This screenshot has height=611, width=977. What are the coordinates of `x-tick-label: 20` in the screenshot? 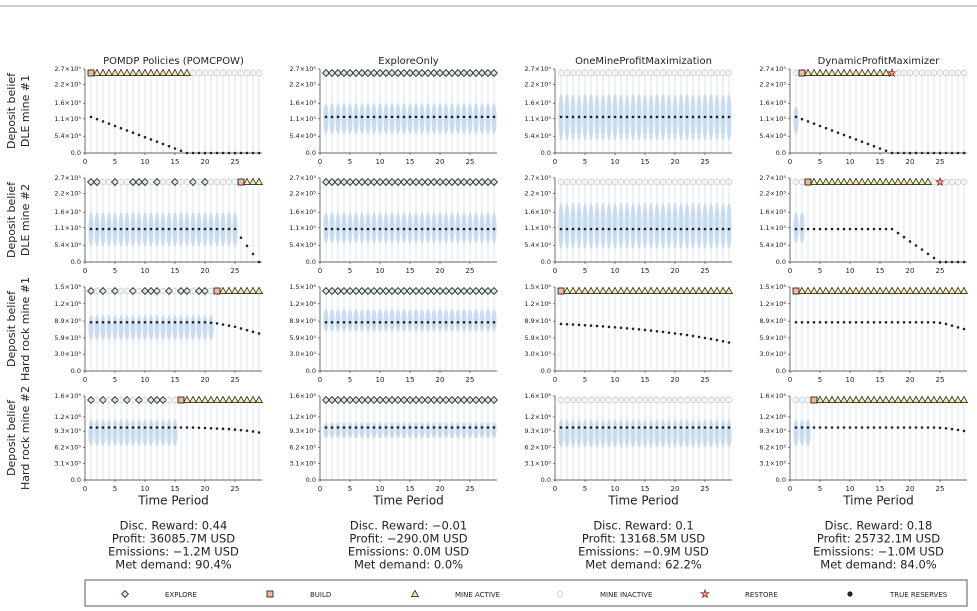 It's located at (440, 162).